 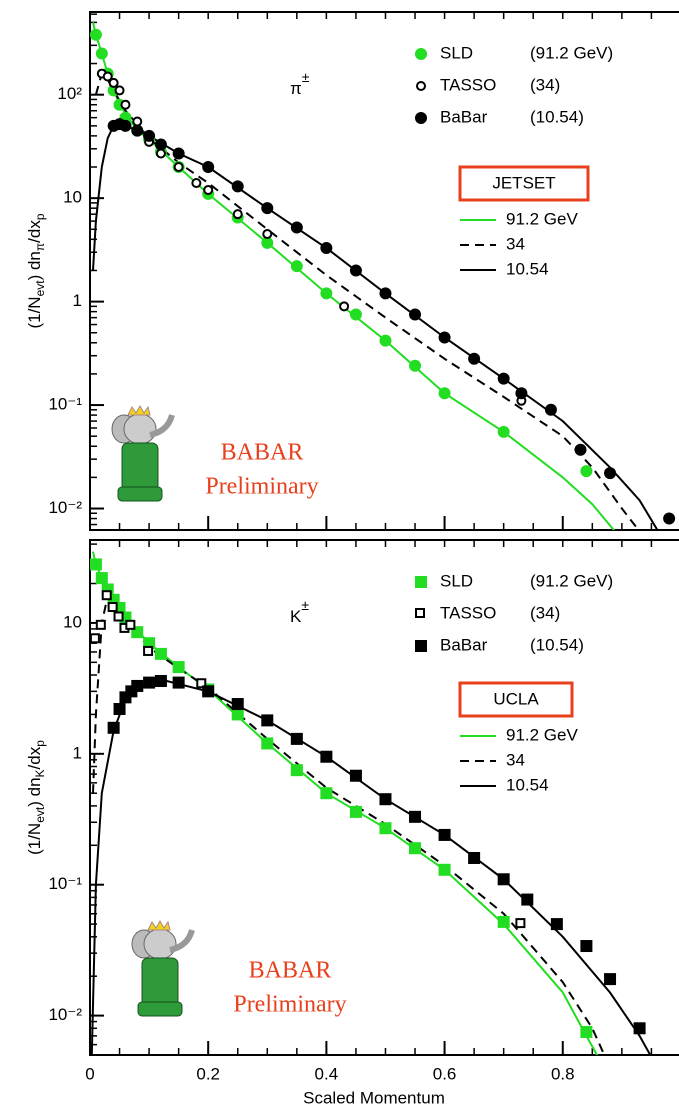 What do you see at coordinates (72, 621) in the screenshot?
I see `y-tick-label: 10` at bounding box center [72, 621].